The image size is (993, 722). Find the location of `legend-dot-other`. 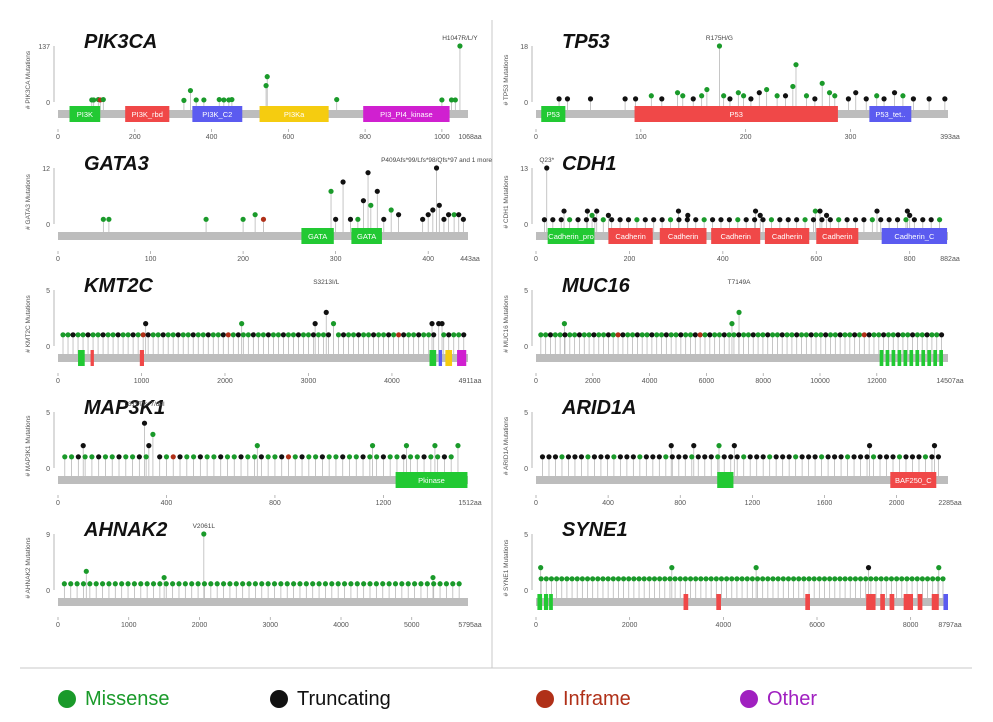

legend-dot-other is located at coordinates (749, 699).